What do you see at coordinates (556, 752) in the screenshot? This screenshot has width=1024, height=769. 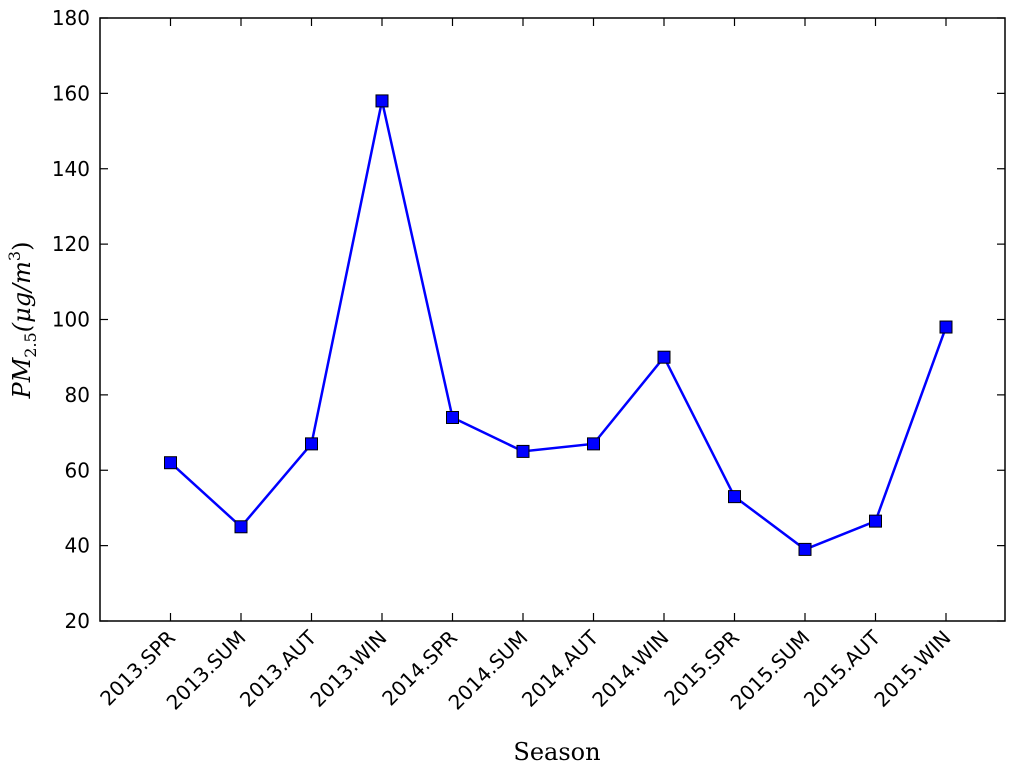 I see `x-axis-label: Season` at bounding box center [556, 752].